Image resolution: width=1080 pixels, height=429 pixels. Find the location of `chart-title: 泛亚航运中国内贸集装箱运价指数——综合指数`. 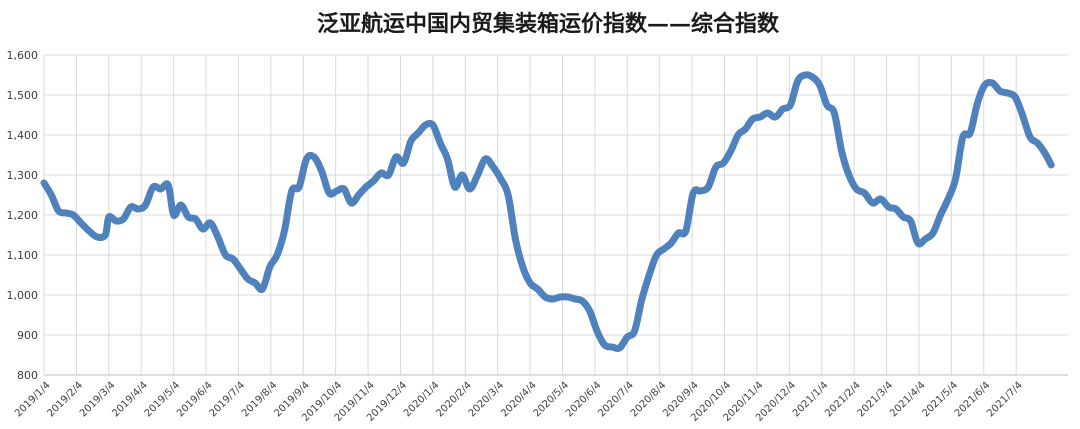

chart-title: 泛亚航运中国内贸集装箱运价指数——综合指数 is located at coordinates (548, 24).